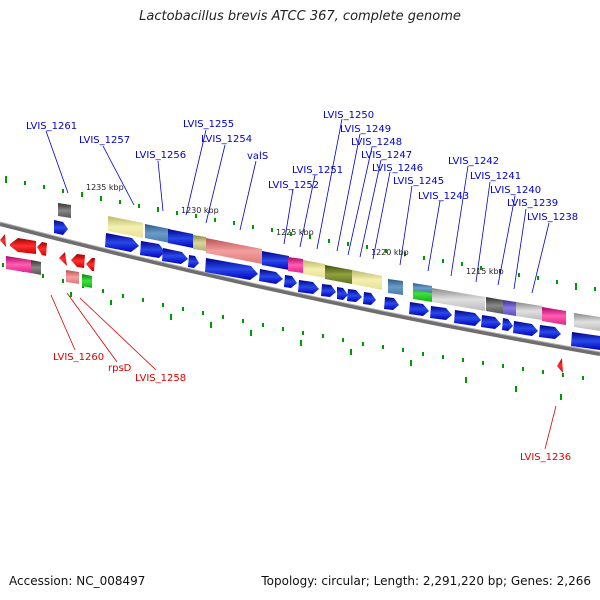 The width and height of the screenshot is (600, 600). Describe the element at coordinates (473, 161) in the screenshot. I see `gene-label-lvis-1242: LVIS_1242` at that location.